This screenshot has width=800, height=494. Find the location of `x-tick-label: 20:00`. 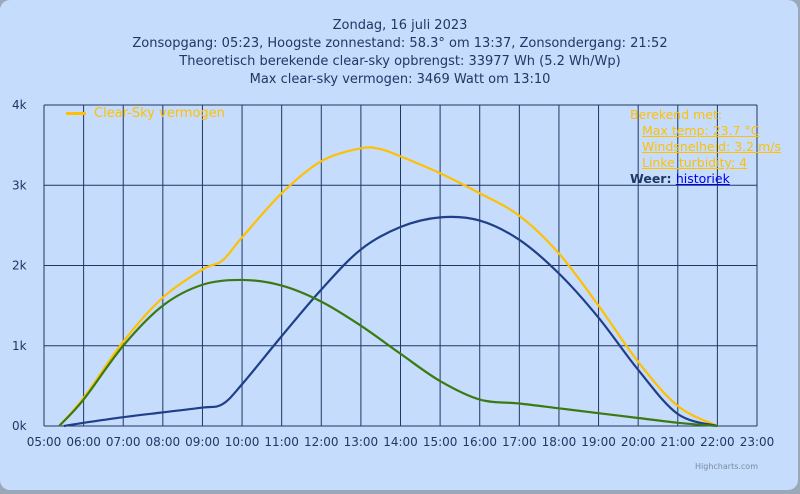

x-tick-label: 20:00 is located at coordinates (638, 442).